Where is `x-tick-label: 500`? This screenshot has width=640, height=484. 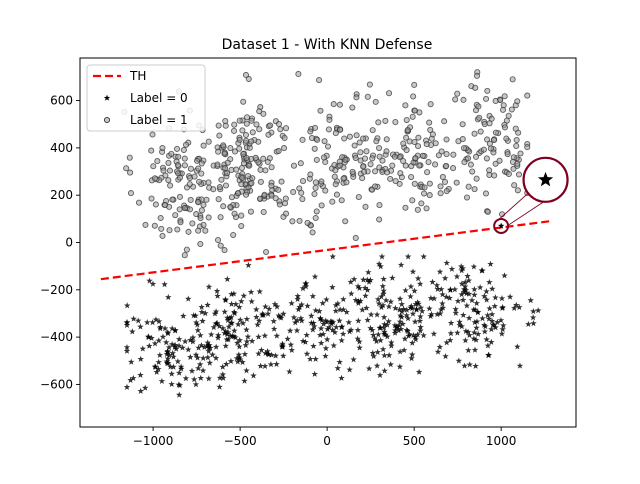
x-tick-label: 500 is located at coordinates (414, 441).